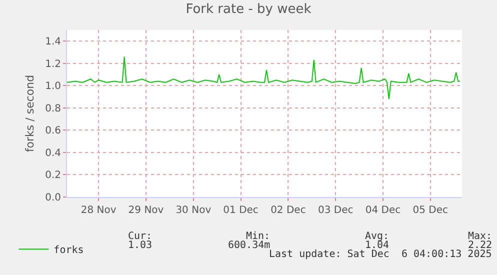  I want to click on x-tick-label: 30 Nov, so click(194, 210).